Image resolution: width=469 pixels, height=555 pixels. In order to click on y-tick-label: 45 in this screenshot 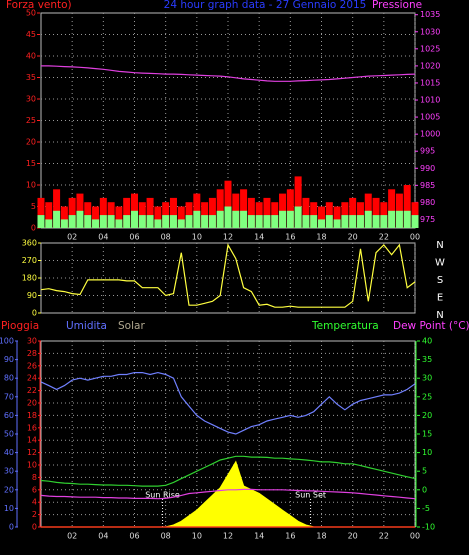, I will do `click(31, 34)`.